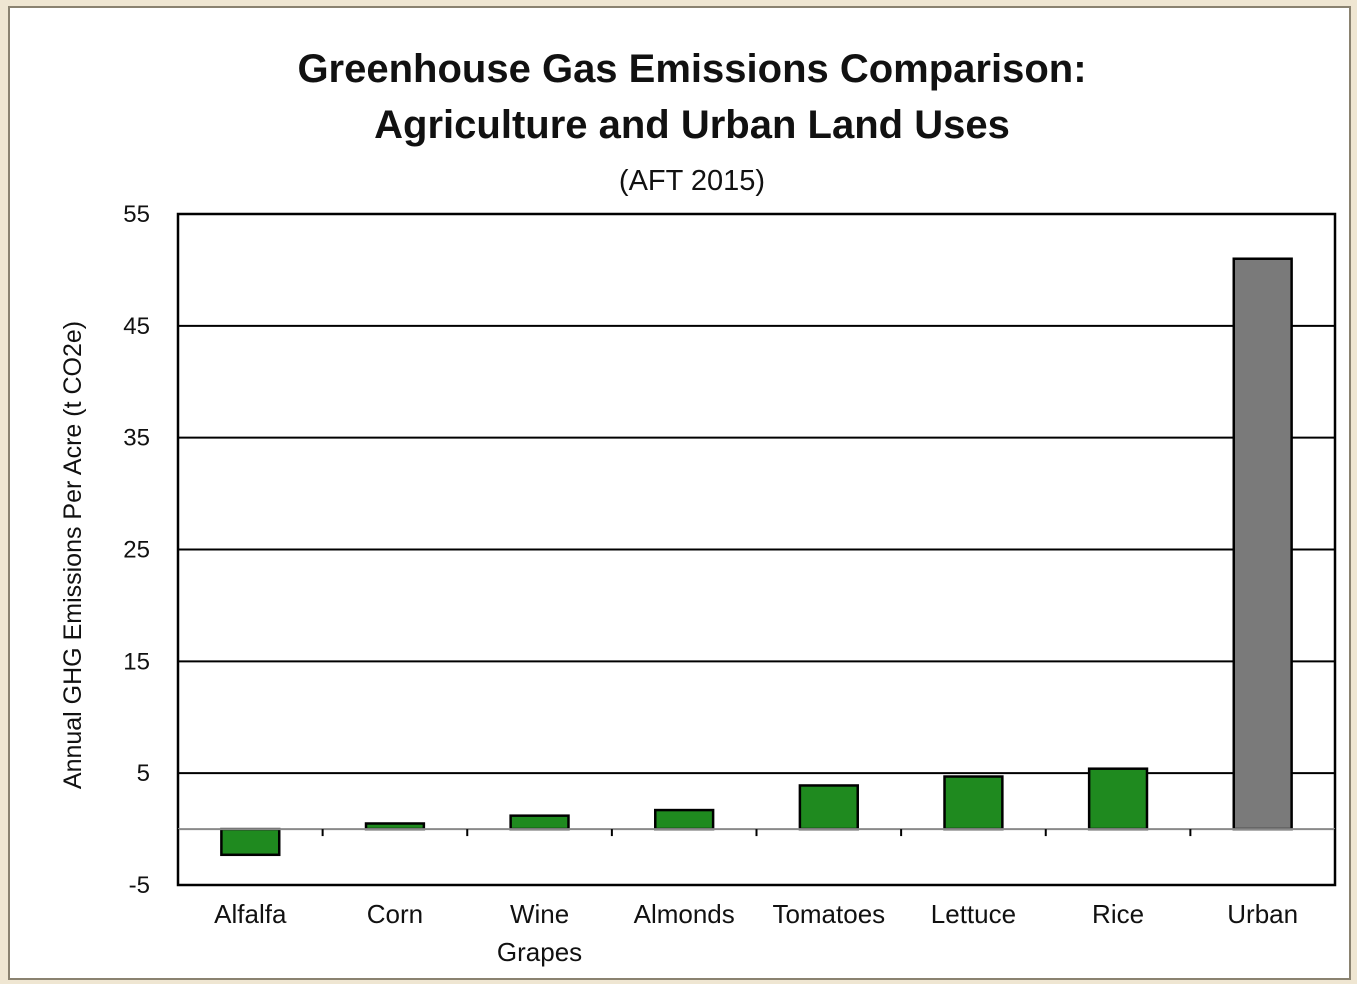 The width and height of the screenshot is (1357, 984). What do you see at coordinates (136, 438) in the screenshot?
I see `y-tick-label: 35` at bounding box center [136, 438].